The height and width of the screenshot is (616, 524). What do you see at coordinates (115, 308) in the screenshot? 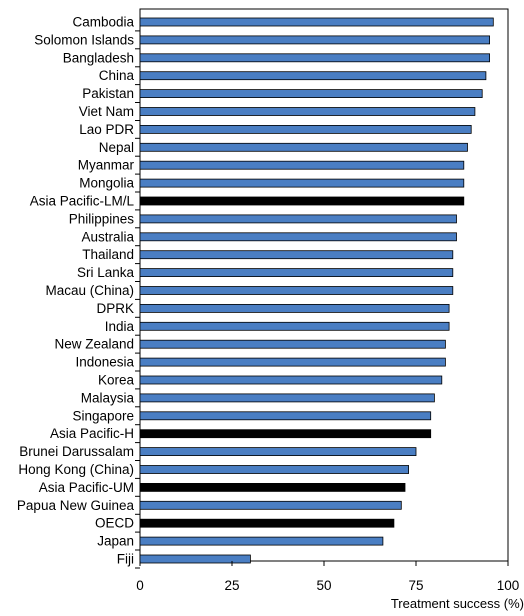
I see `category-label-dprk: DPRK` at bounding box center [115, 308].